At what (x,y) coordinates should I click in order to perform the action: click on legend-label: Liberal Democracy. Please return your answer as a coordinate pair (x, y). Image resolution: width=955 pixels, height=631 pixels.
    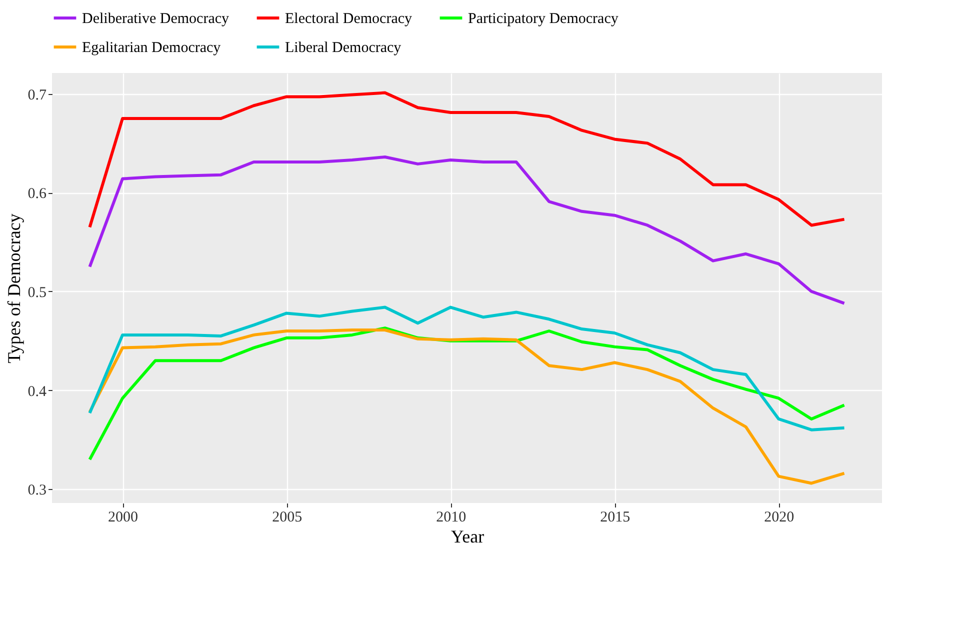
    Looking at the image, I should click on (343, 48).